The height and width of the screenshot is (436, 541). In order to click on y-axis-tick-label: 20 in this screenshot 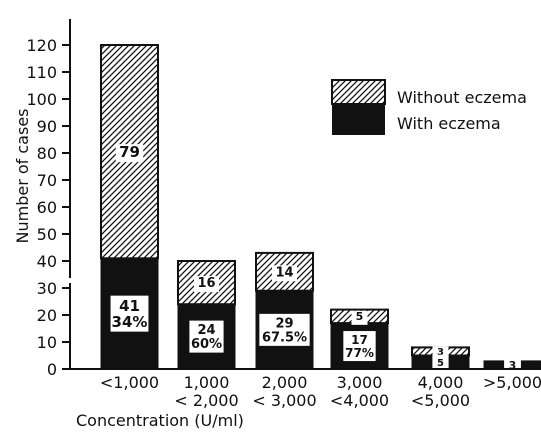, I will do `click(47, 315)`.